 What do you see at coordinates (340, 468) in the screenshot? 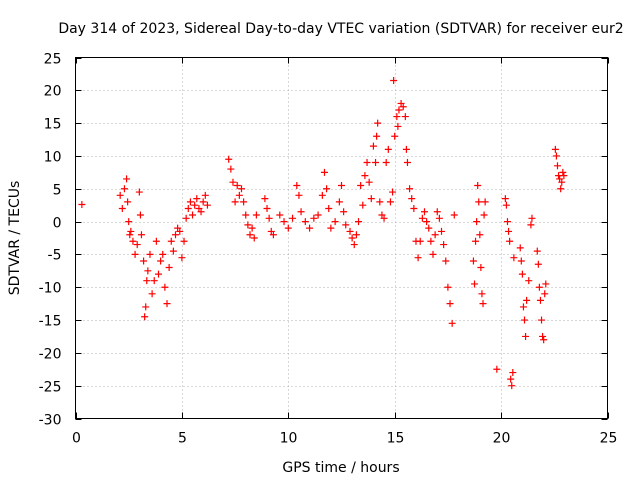
I see `x-axis-label: GPS time / hours` at bounding box center [340, 468].